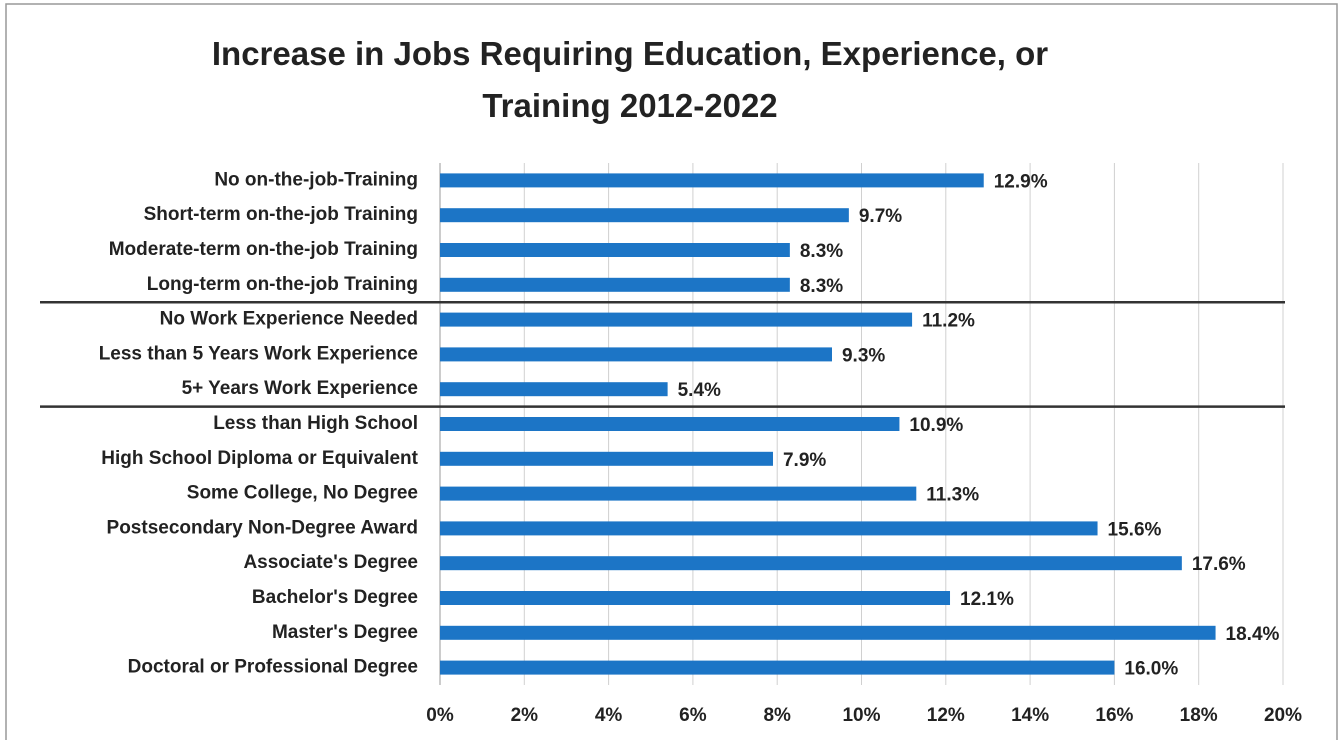 Image resolution: width=1343 pixels, height=740 pixels. What do you see at coordinates (948, 321) in the screenshot?
I see `value-label: 11.2%` at bounding box center [948, 321].